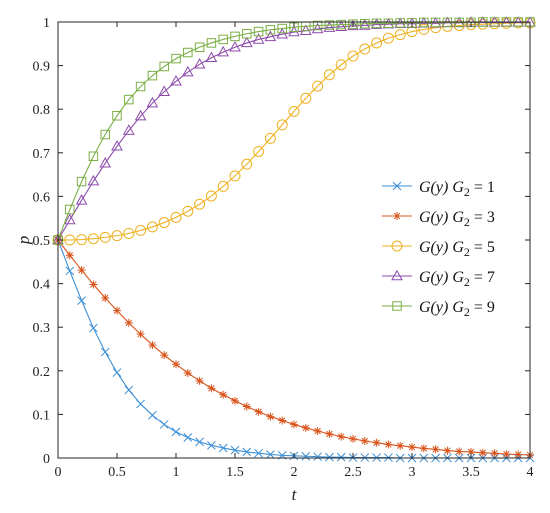 This screenshot has width=550, height=513. What do you see at coordinates (42, 197) in the screenshot?
I see `y-tick-label: 0.6` at bounding box center [42, 197].